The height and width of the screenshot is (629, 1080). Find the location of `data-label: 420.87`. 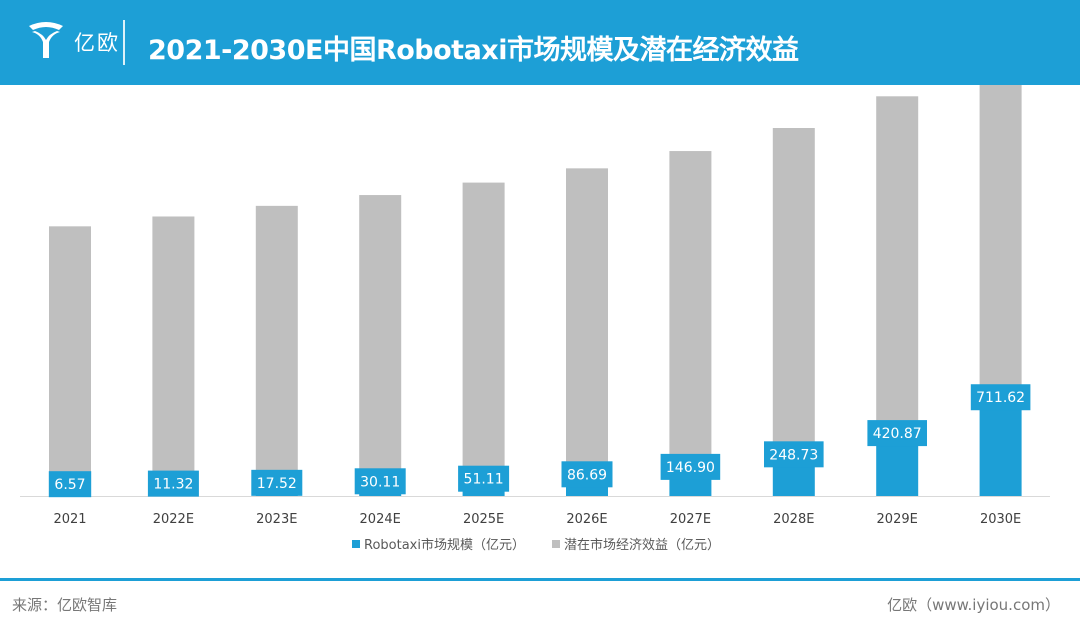

data-label: 420.87 is located at coordinates (897, 434).